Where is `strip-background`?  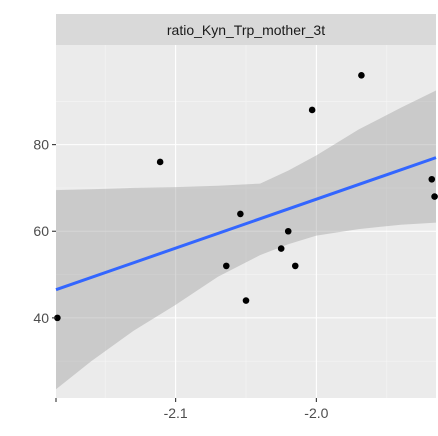 strip-background is located at coordinates (246, 29).